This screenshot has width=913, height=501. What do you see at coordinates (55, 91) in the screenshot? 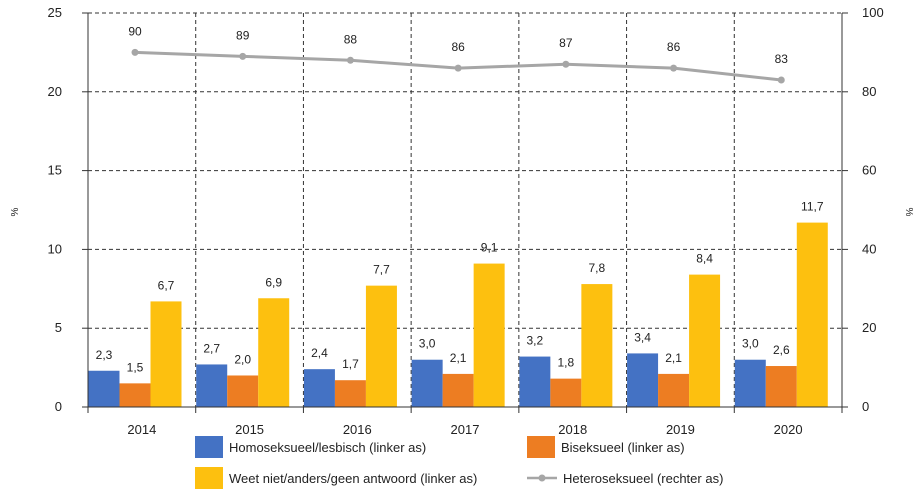
I see `y-tick-label: 20` at bounding box center [55, 91].